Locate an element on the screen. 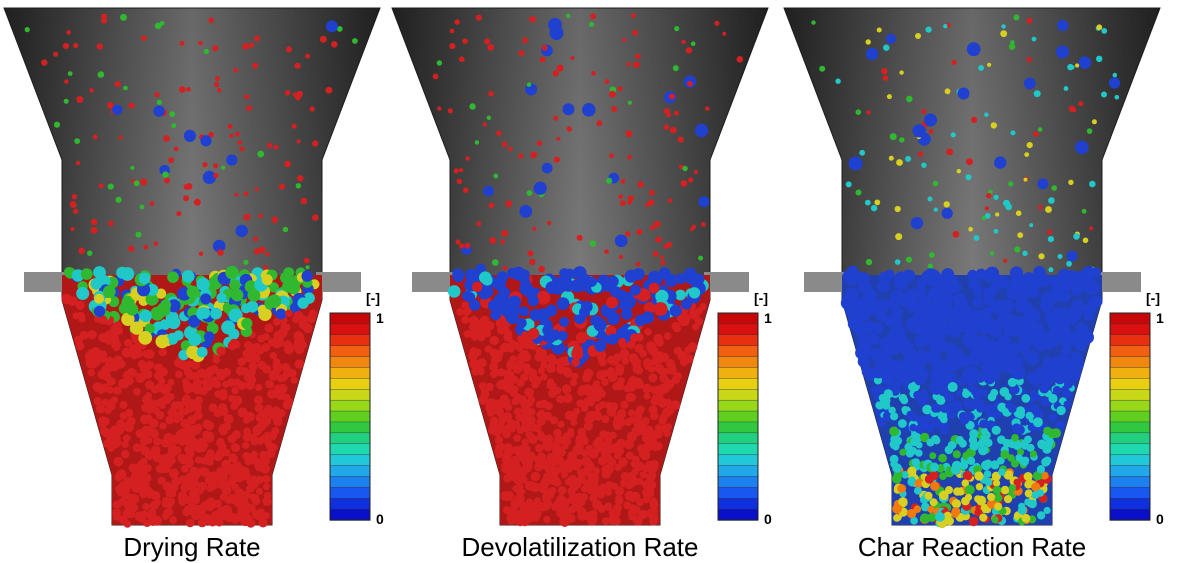 The height and width of the screenshot is (563, 1177). caption: Char Reaction Rate is located at coordinates (972, 547).